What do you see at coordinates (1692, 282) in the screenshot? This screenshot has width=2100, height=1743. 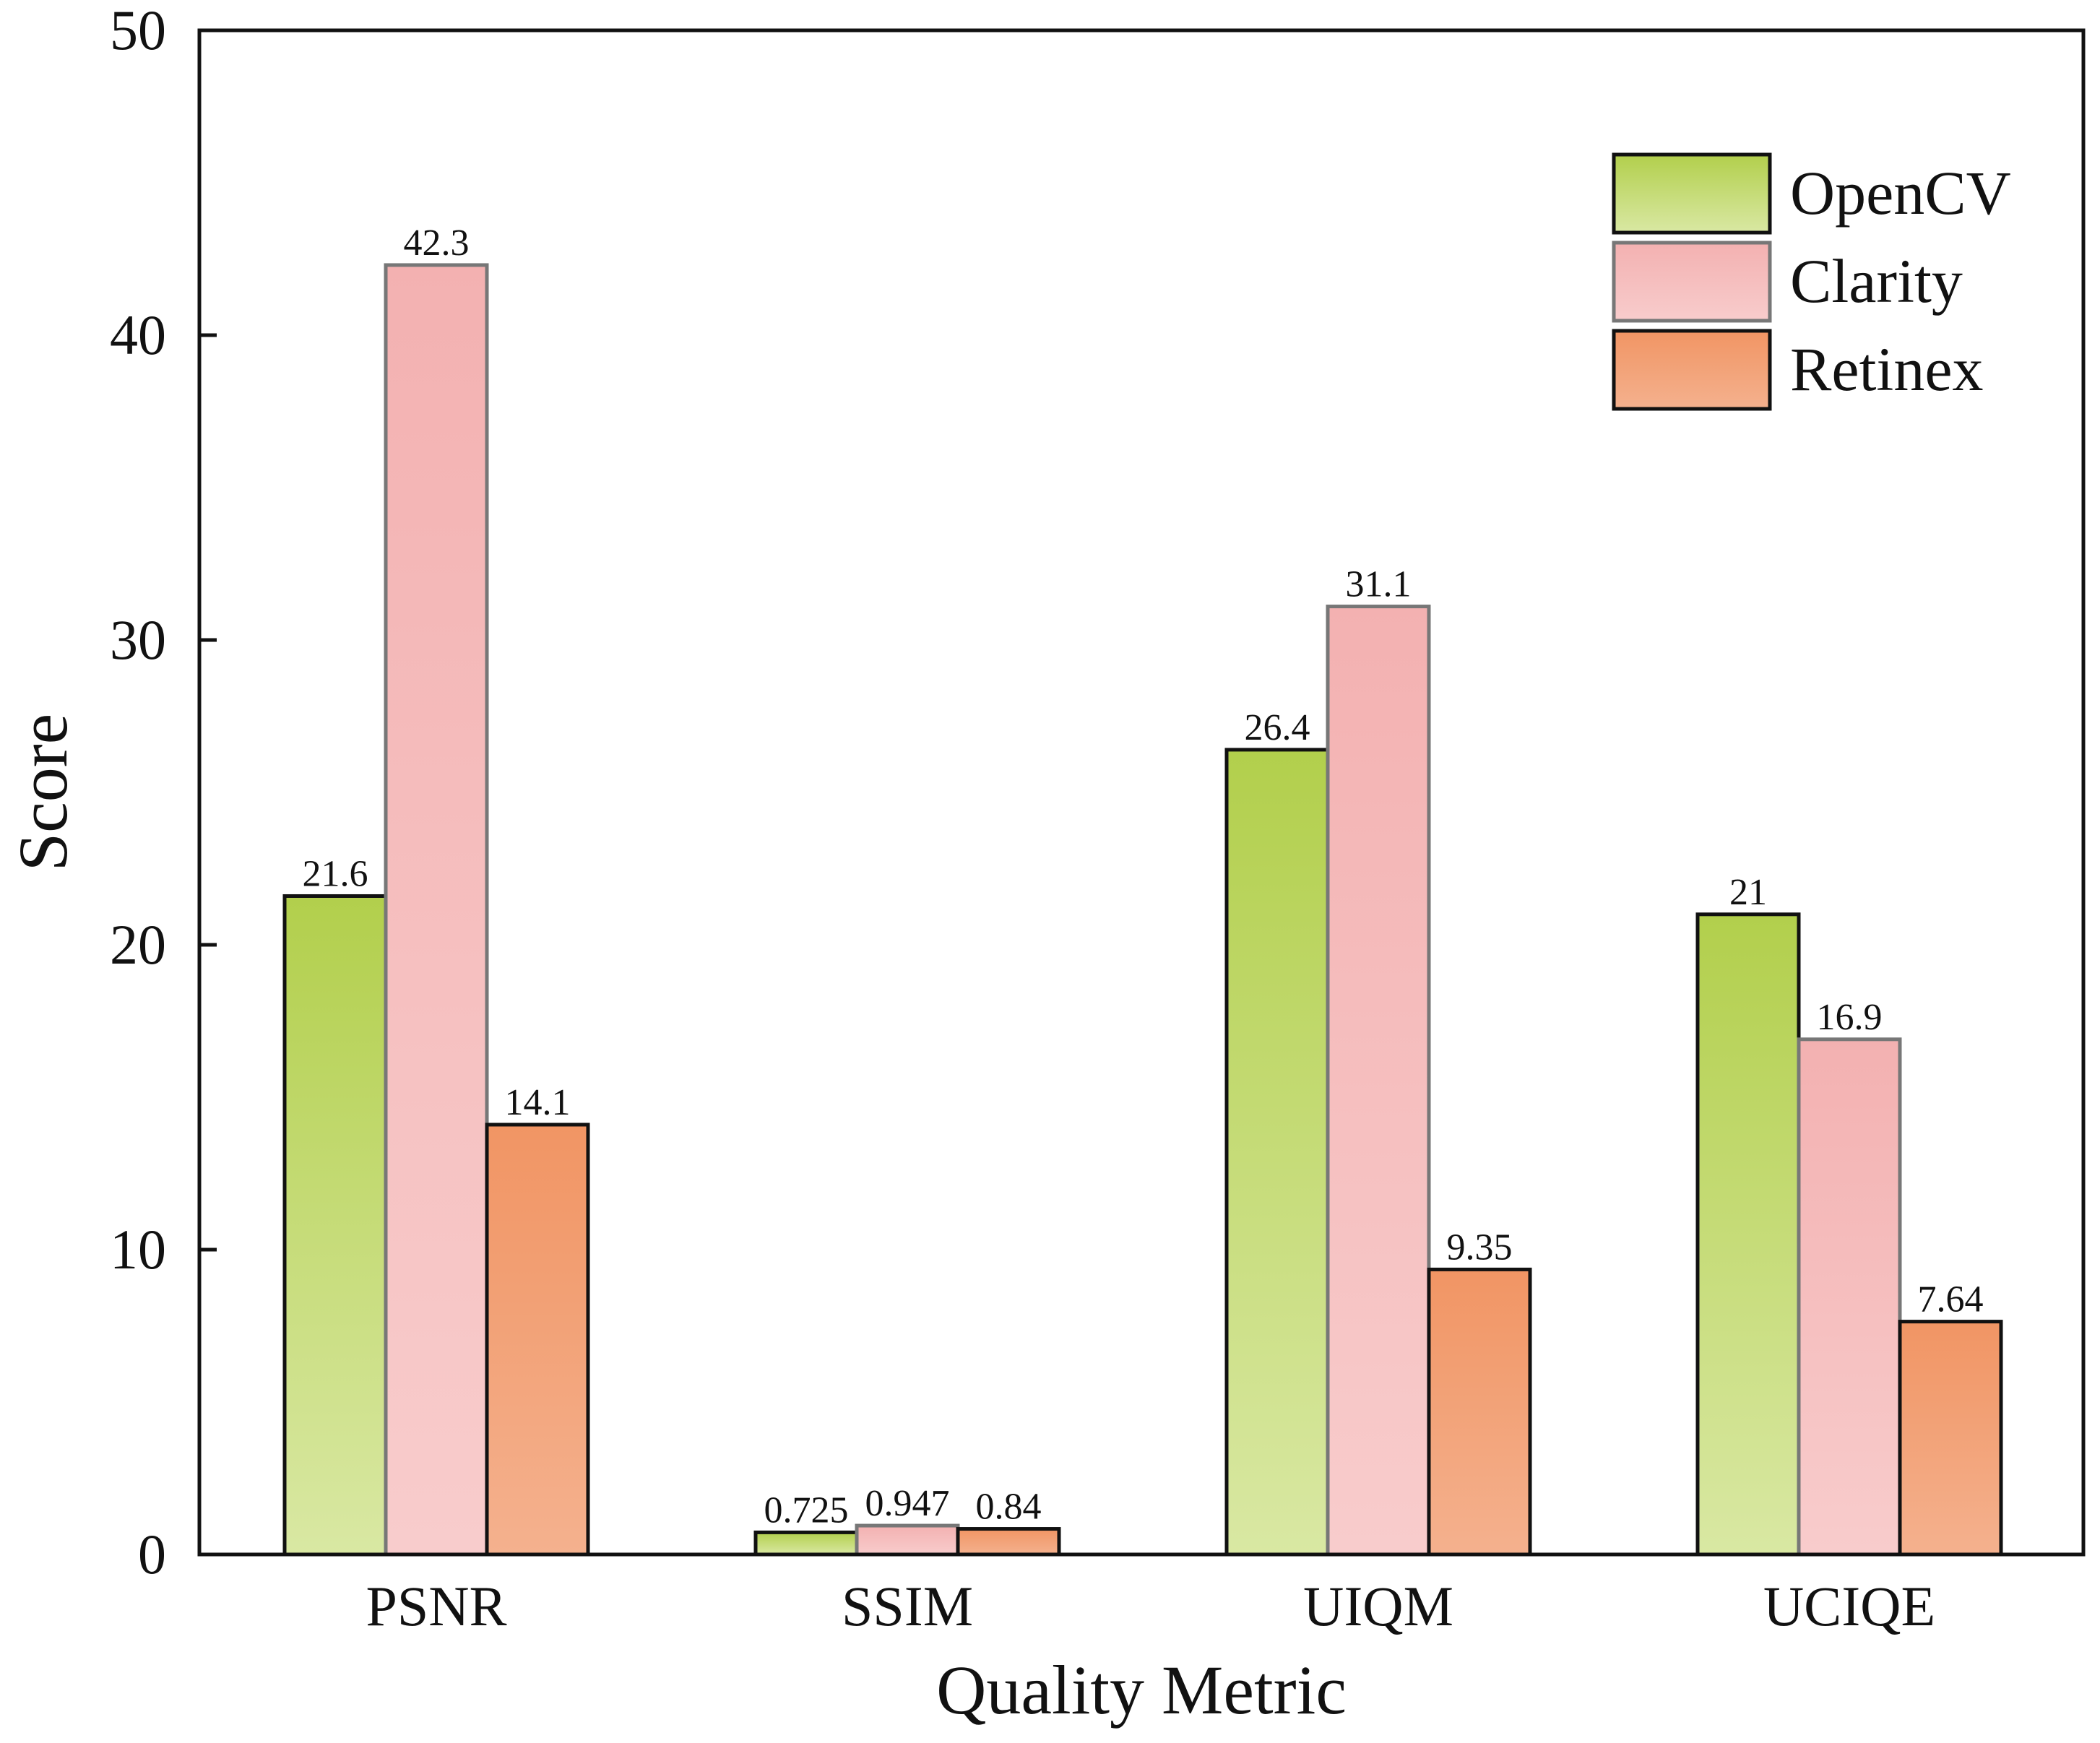 I see `legend-swatch-clarity` at bounding box center [1692, 282].